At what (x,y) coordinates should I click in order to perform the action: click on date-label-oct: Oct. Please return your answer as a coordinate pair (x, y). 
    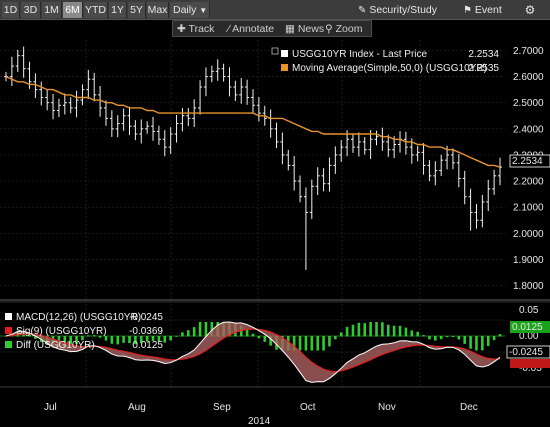
    Looking at the image, I should click on (308, 407).